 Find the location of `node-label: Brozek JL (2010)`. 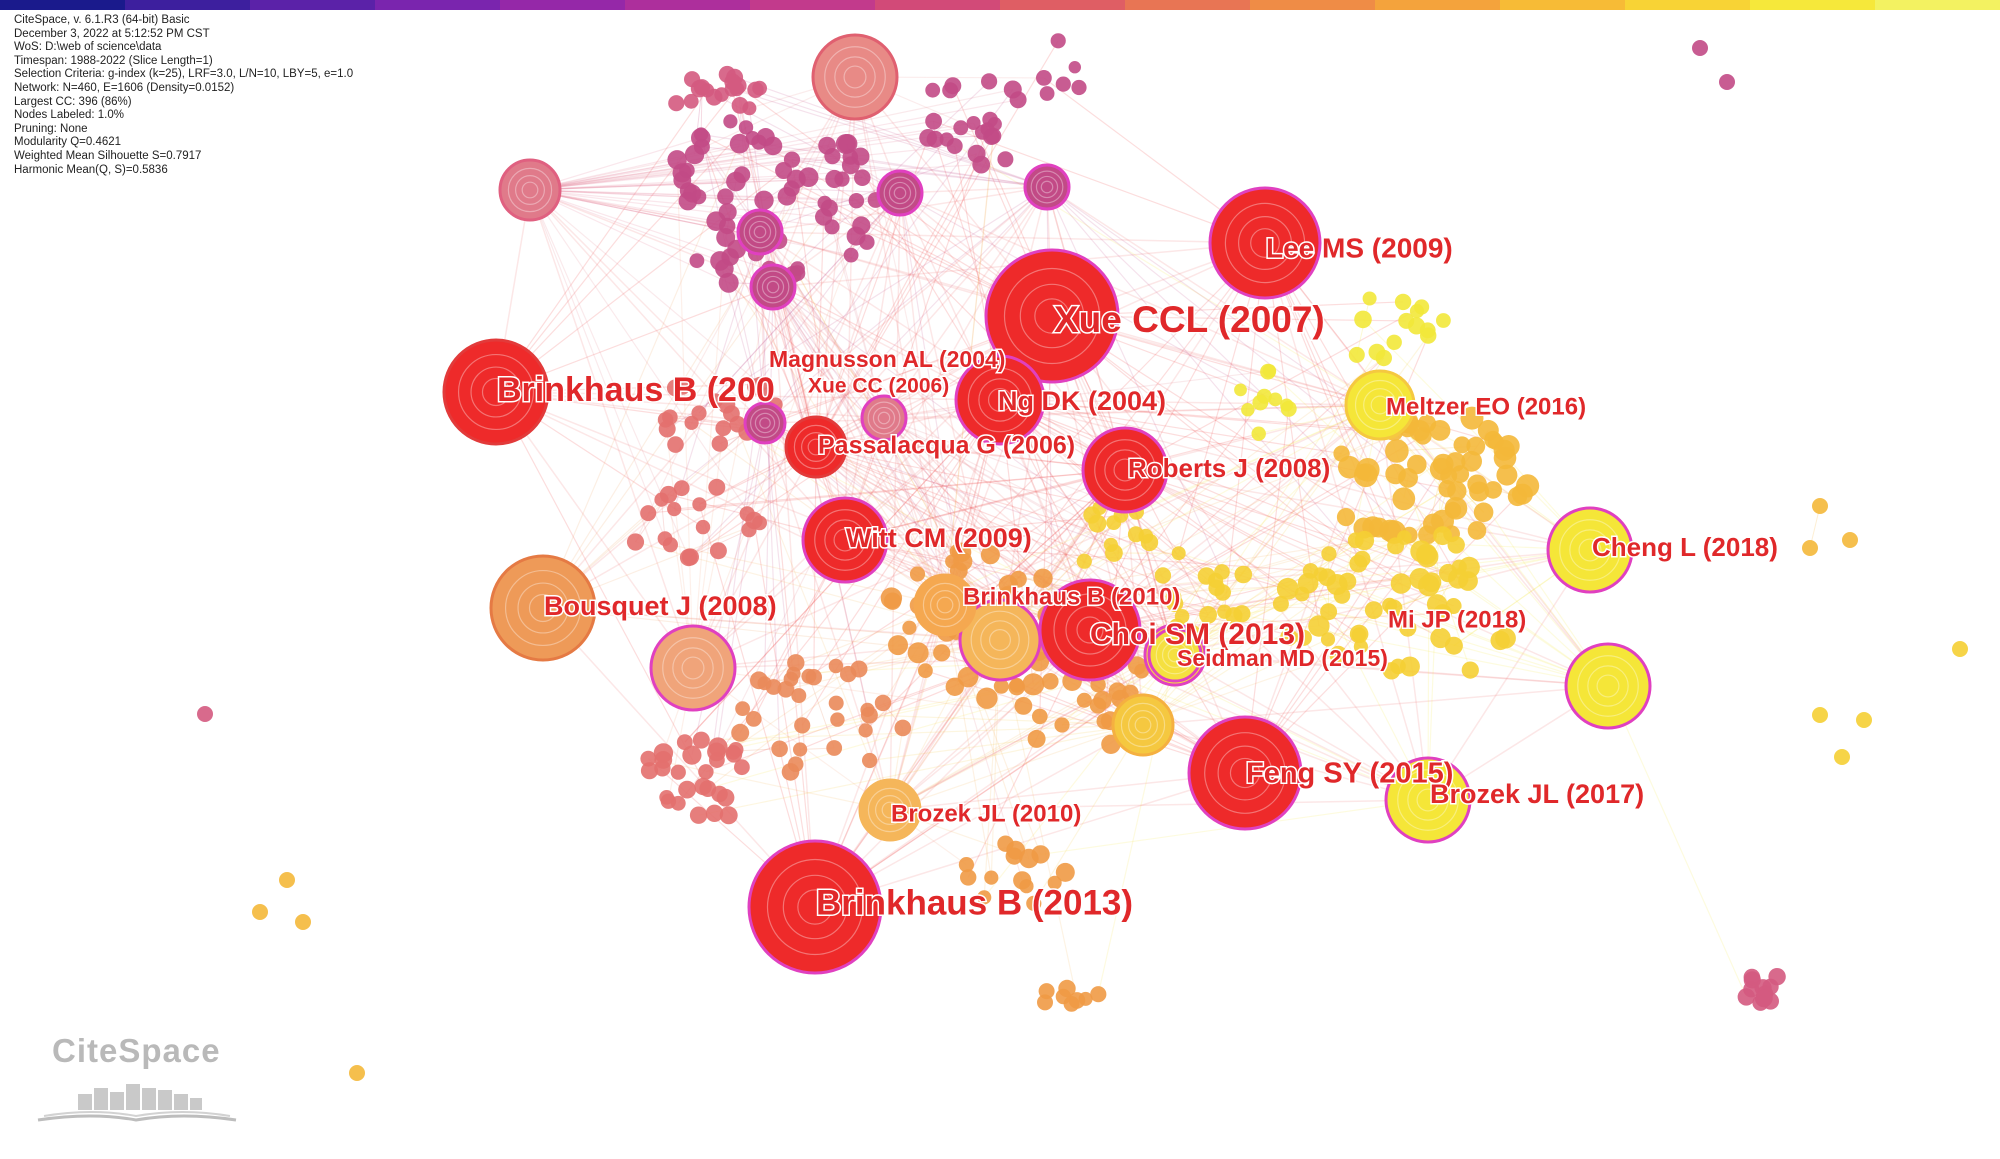

node-label: Brozek JL (2010) is located at coordinates (986, 814).